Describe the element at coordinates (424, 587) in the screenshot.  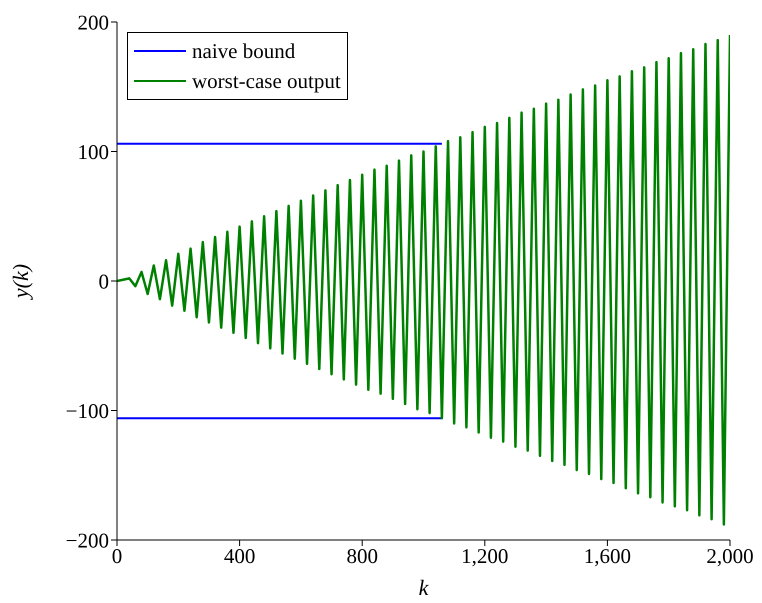
I see `x-axis-title: k` at that location.